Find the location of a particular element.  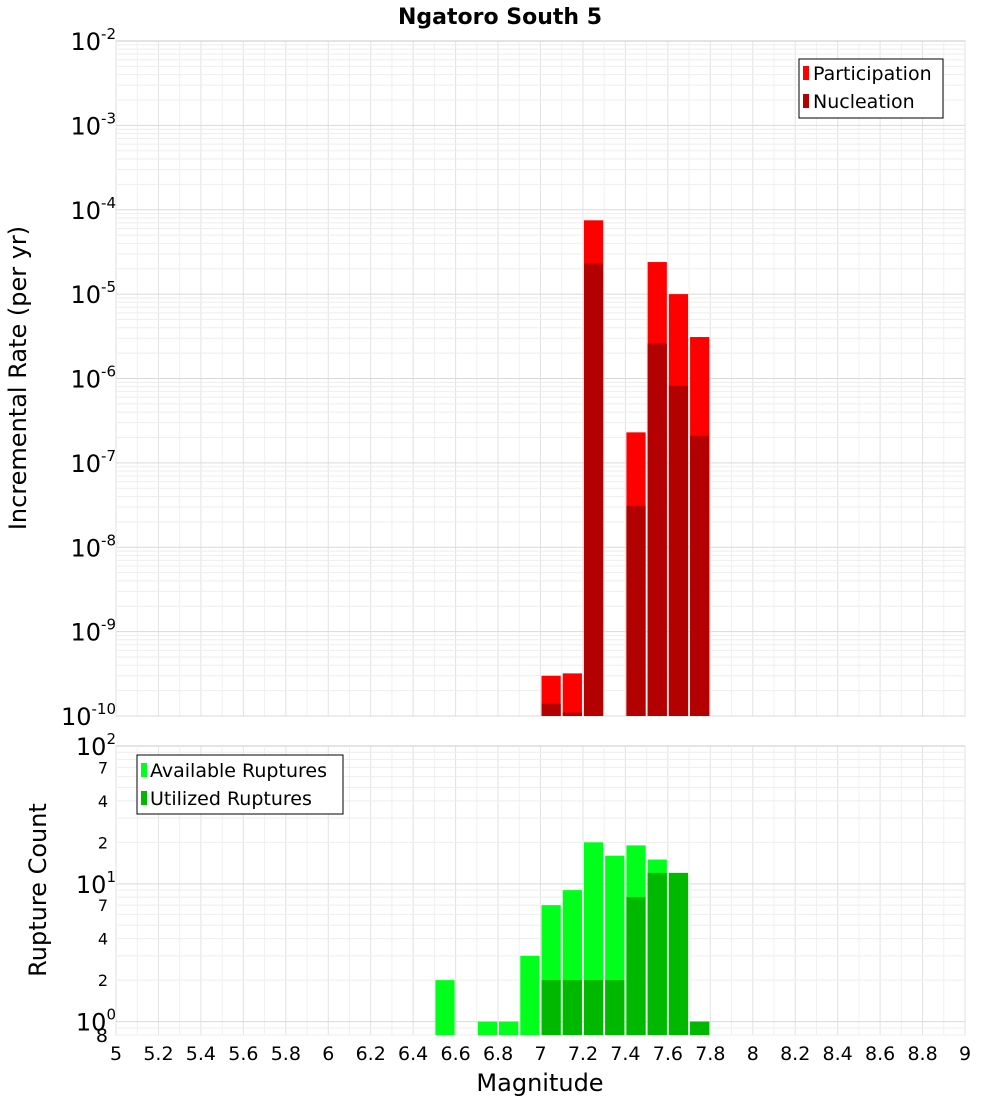

top-y-tick-label: 10⁻³ is located at coordinates (93, 124).